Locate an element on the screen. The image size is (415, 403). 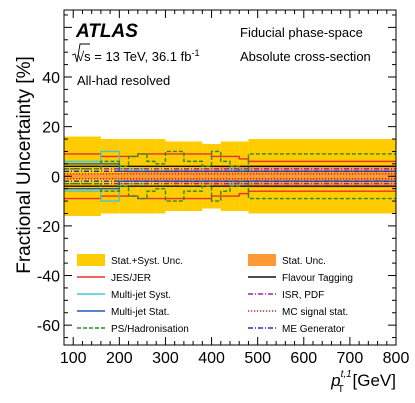
legend-swatch-stat-syst-unc is located at coordinates (91, 260).